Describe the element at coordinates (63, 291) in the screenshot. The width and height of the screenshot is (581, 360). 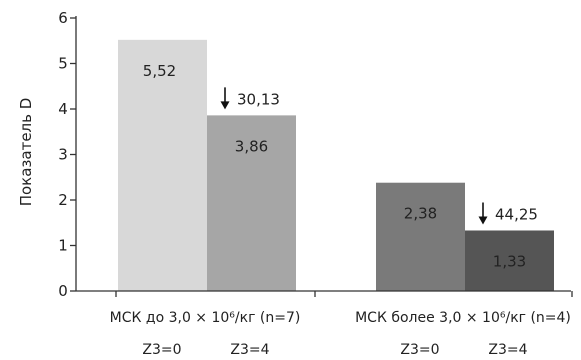
I see `y-tick-label: 0` at that location.